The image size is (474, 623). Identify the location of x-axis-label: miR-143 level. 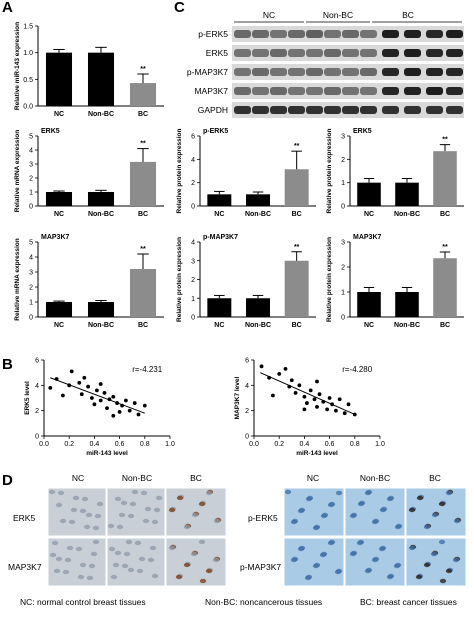
(107, 453).